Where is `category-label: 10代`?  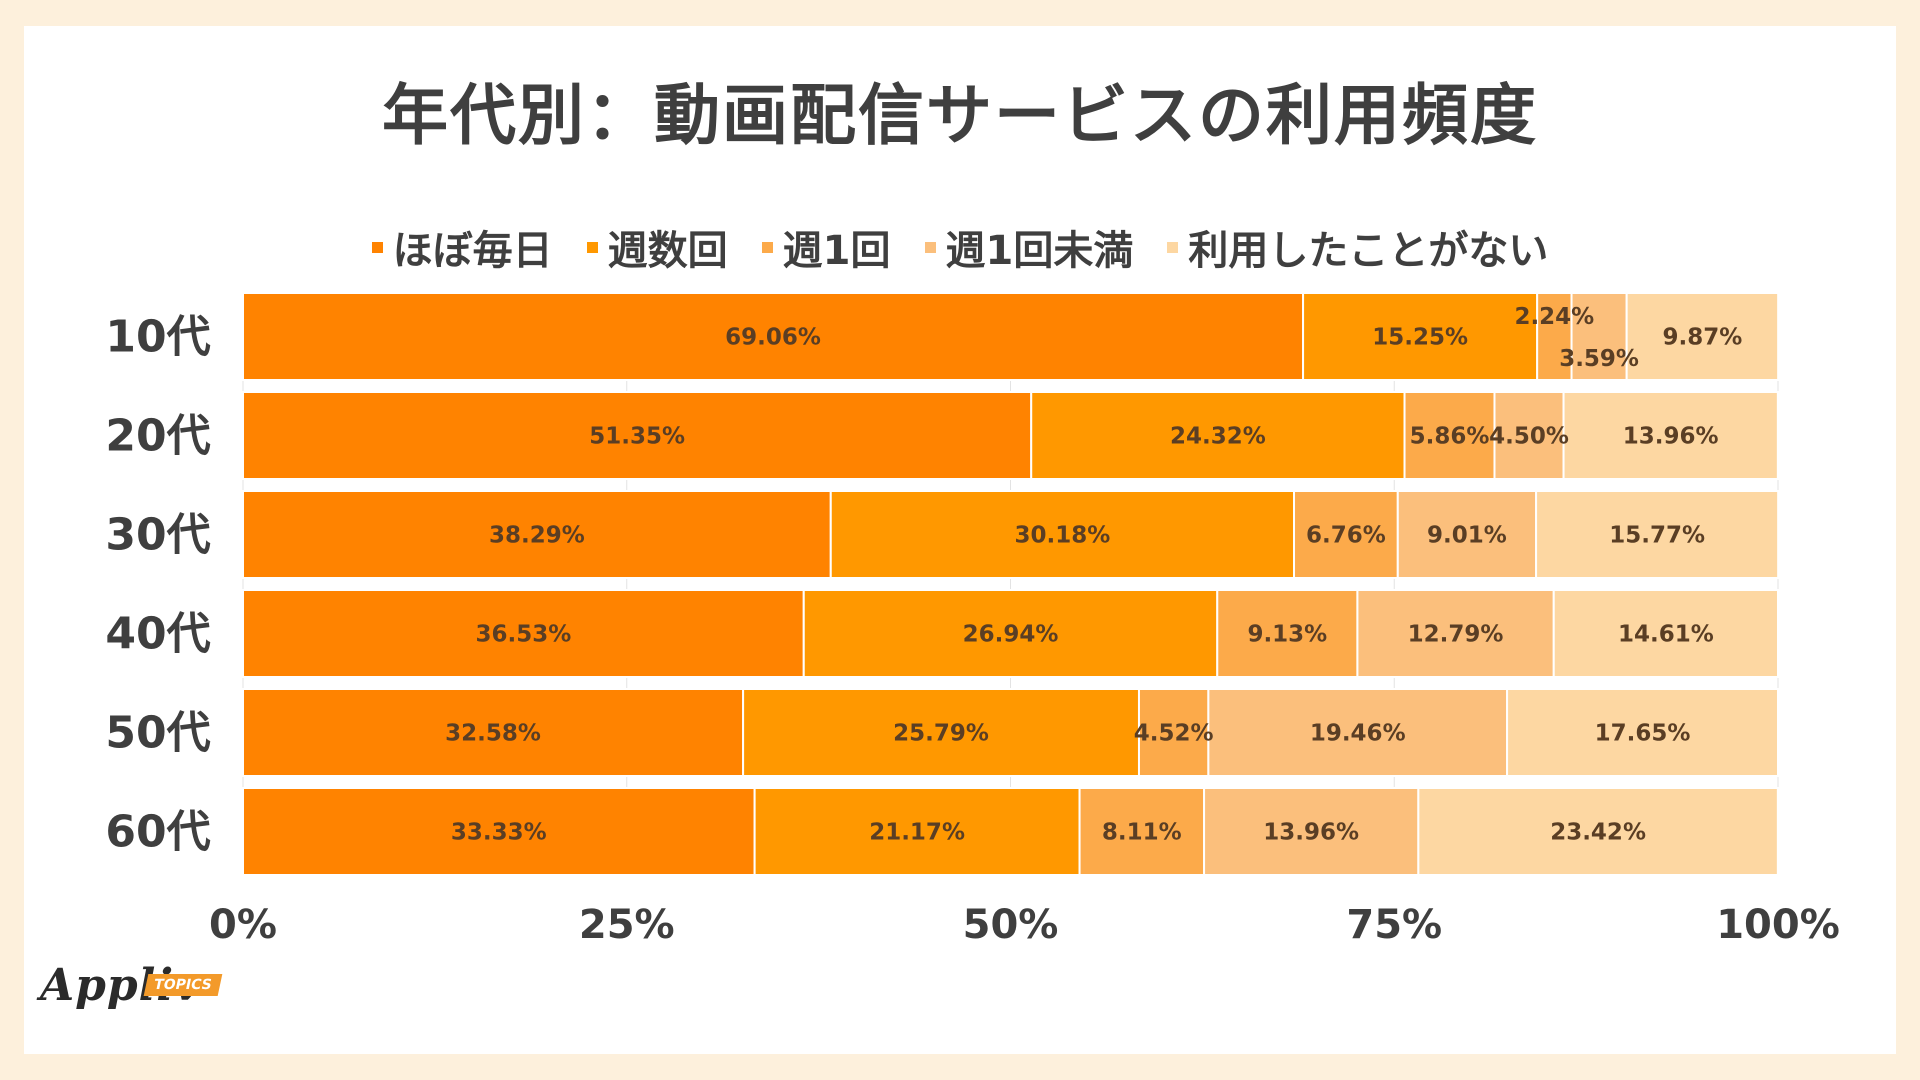
category-label: 10代 is located at coordinates (157, 337).